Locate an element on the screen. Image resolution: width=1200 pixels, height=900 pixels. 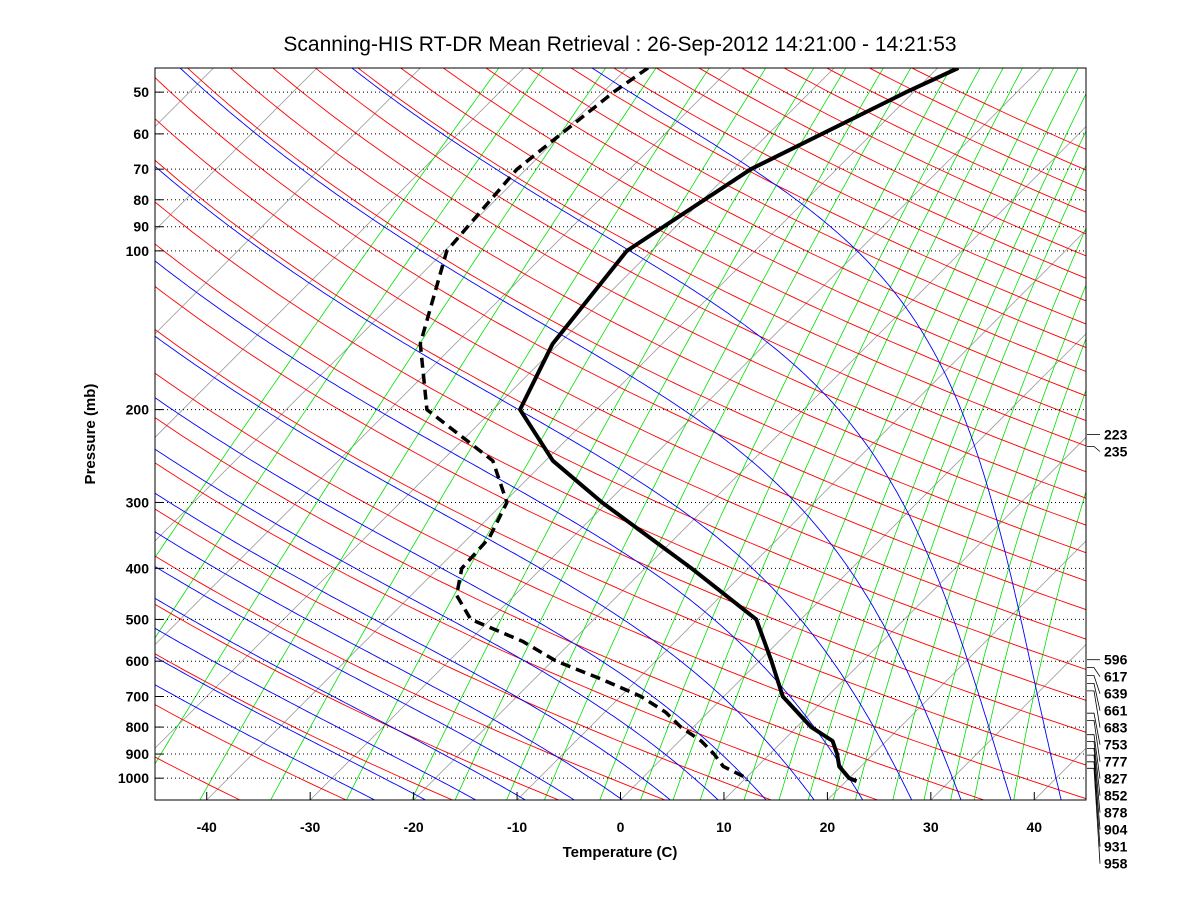
x-tick-label: 0 is located at coordinates (621, 827).